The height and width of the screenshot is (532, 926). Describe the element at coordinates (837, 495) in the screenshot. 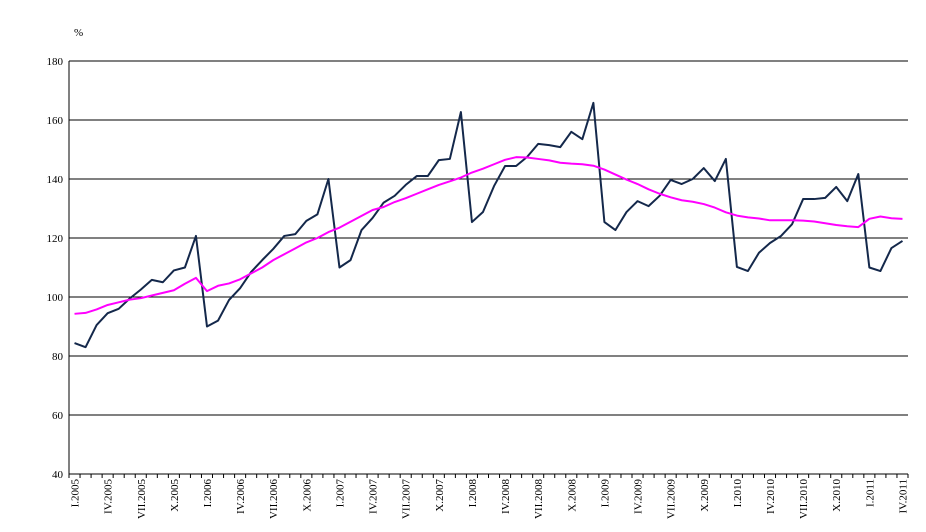

I see `x-tick-label: X.2010` at that location.